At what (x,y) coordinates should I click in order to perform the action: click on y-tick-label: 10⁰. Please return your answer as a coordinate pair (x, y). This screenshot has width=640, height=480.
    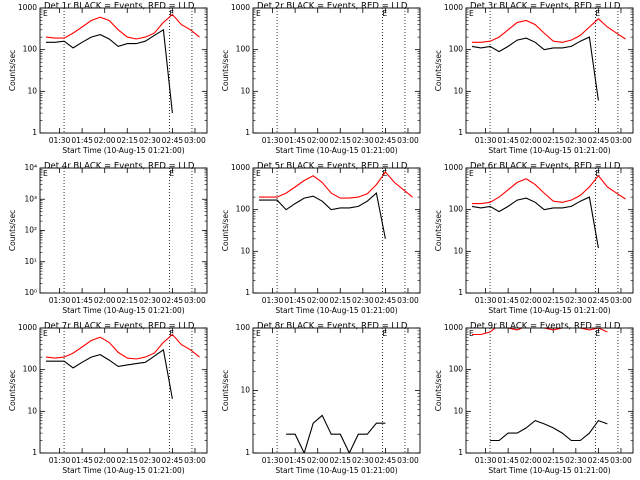
    Looking at the image, I should click on (30, 292).